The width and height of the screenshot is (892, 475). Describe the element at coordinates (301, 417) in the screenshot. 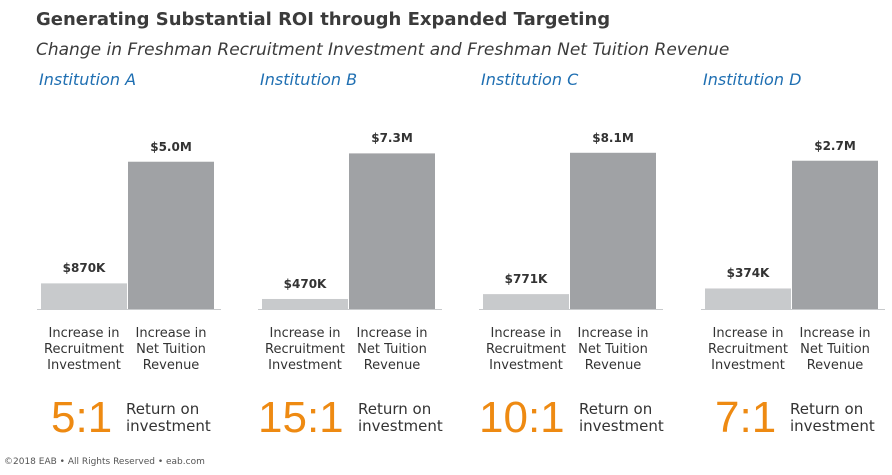

I see `roi-ratio: 15:1` at that location.